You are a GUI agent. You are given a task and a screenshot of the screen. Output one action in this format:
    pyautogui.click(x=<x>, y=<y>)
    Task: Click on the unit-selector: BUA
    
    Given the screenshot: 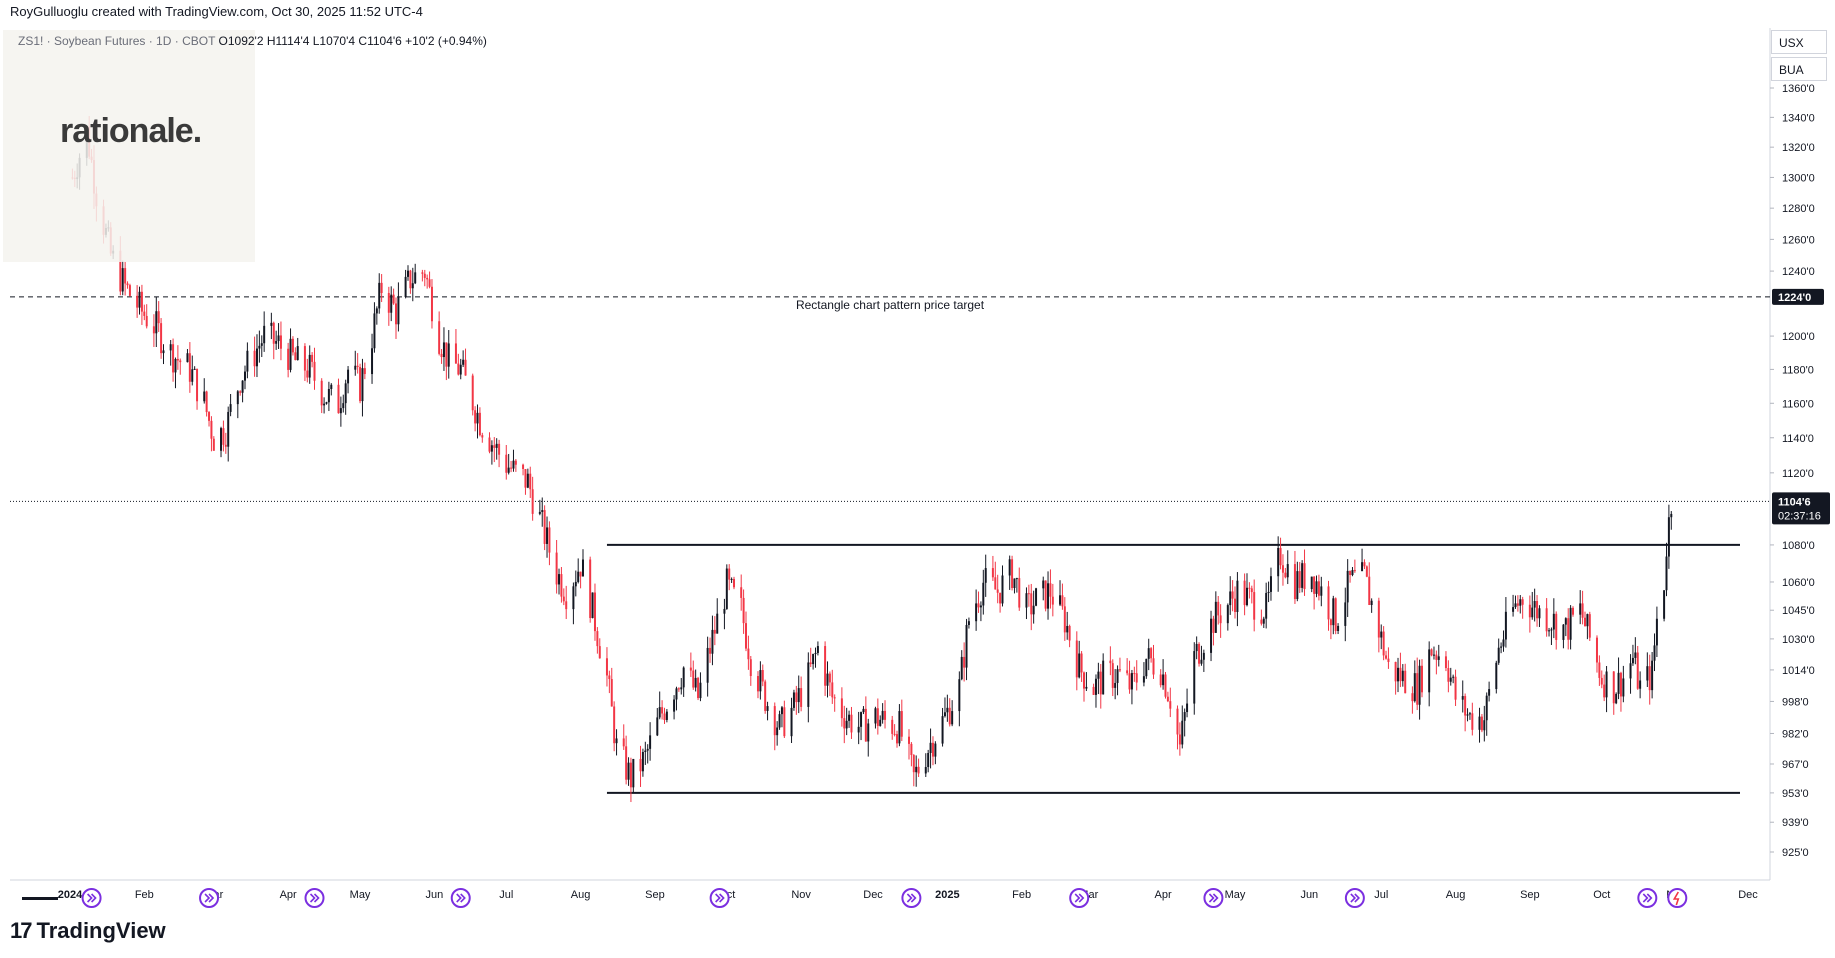 What is the action you would take?
    pyautogui.click(x=1799, y=69)
    